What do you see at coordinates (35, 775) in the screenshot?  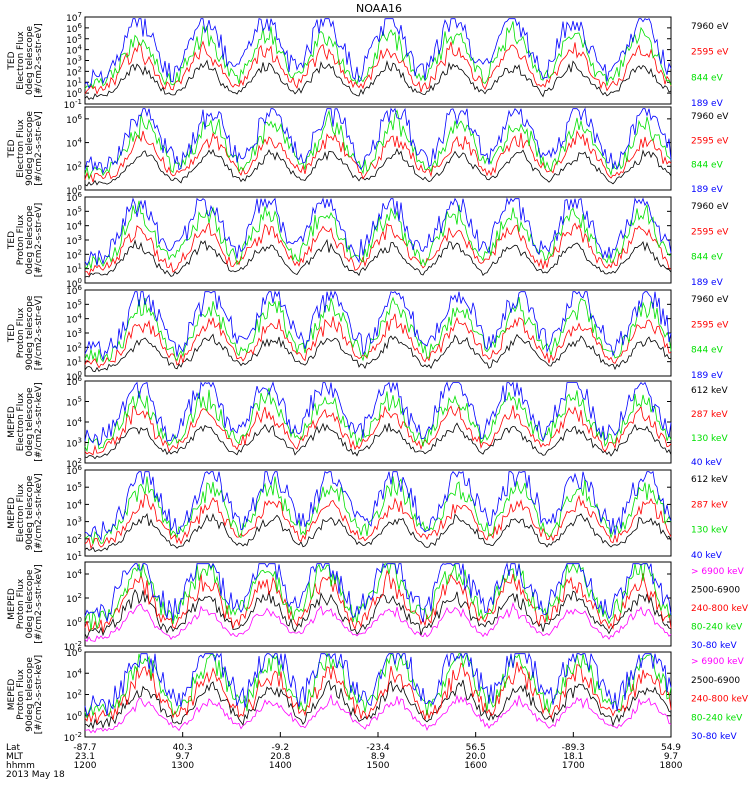 I see `date-label: 2013 May 18` at bounding box center [35, 775].